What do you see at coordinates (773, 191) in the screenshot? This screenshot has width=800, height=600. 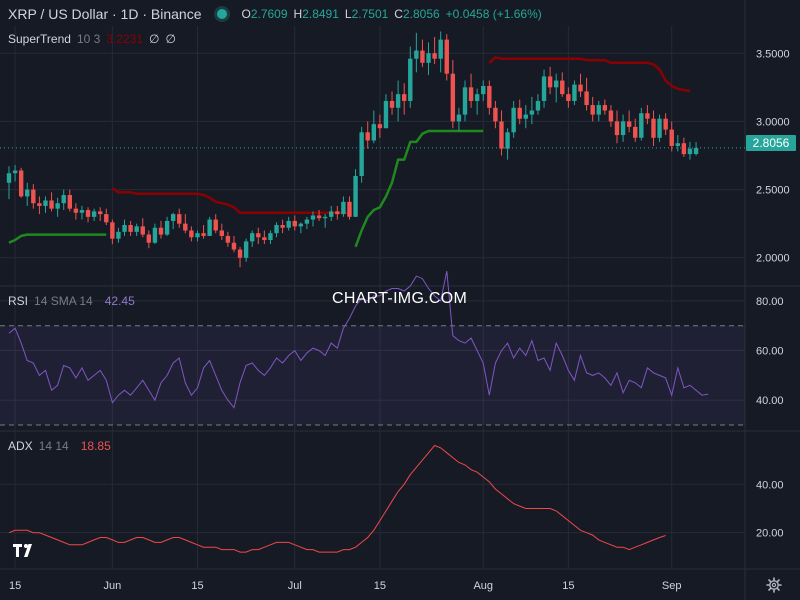 I see `price-y-tick-label: 2.5000` at bounding box center [773, 191].